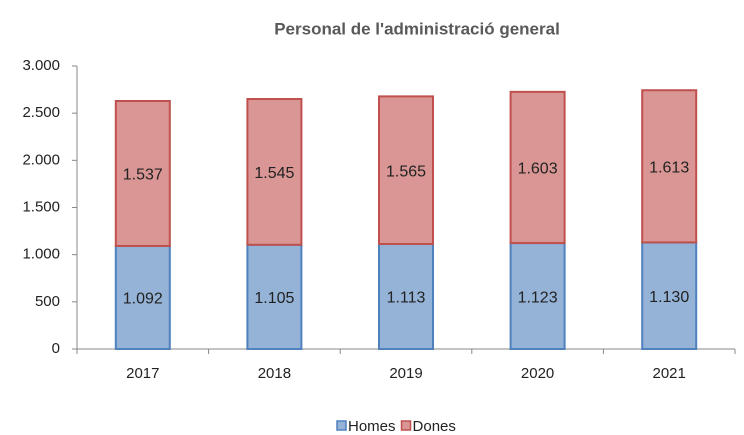  What do you see at coordinates (372, 426) in the screenshot?
I see `legend-label: Homes` at bounding box center [372, 426].